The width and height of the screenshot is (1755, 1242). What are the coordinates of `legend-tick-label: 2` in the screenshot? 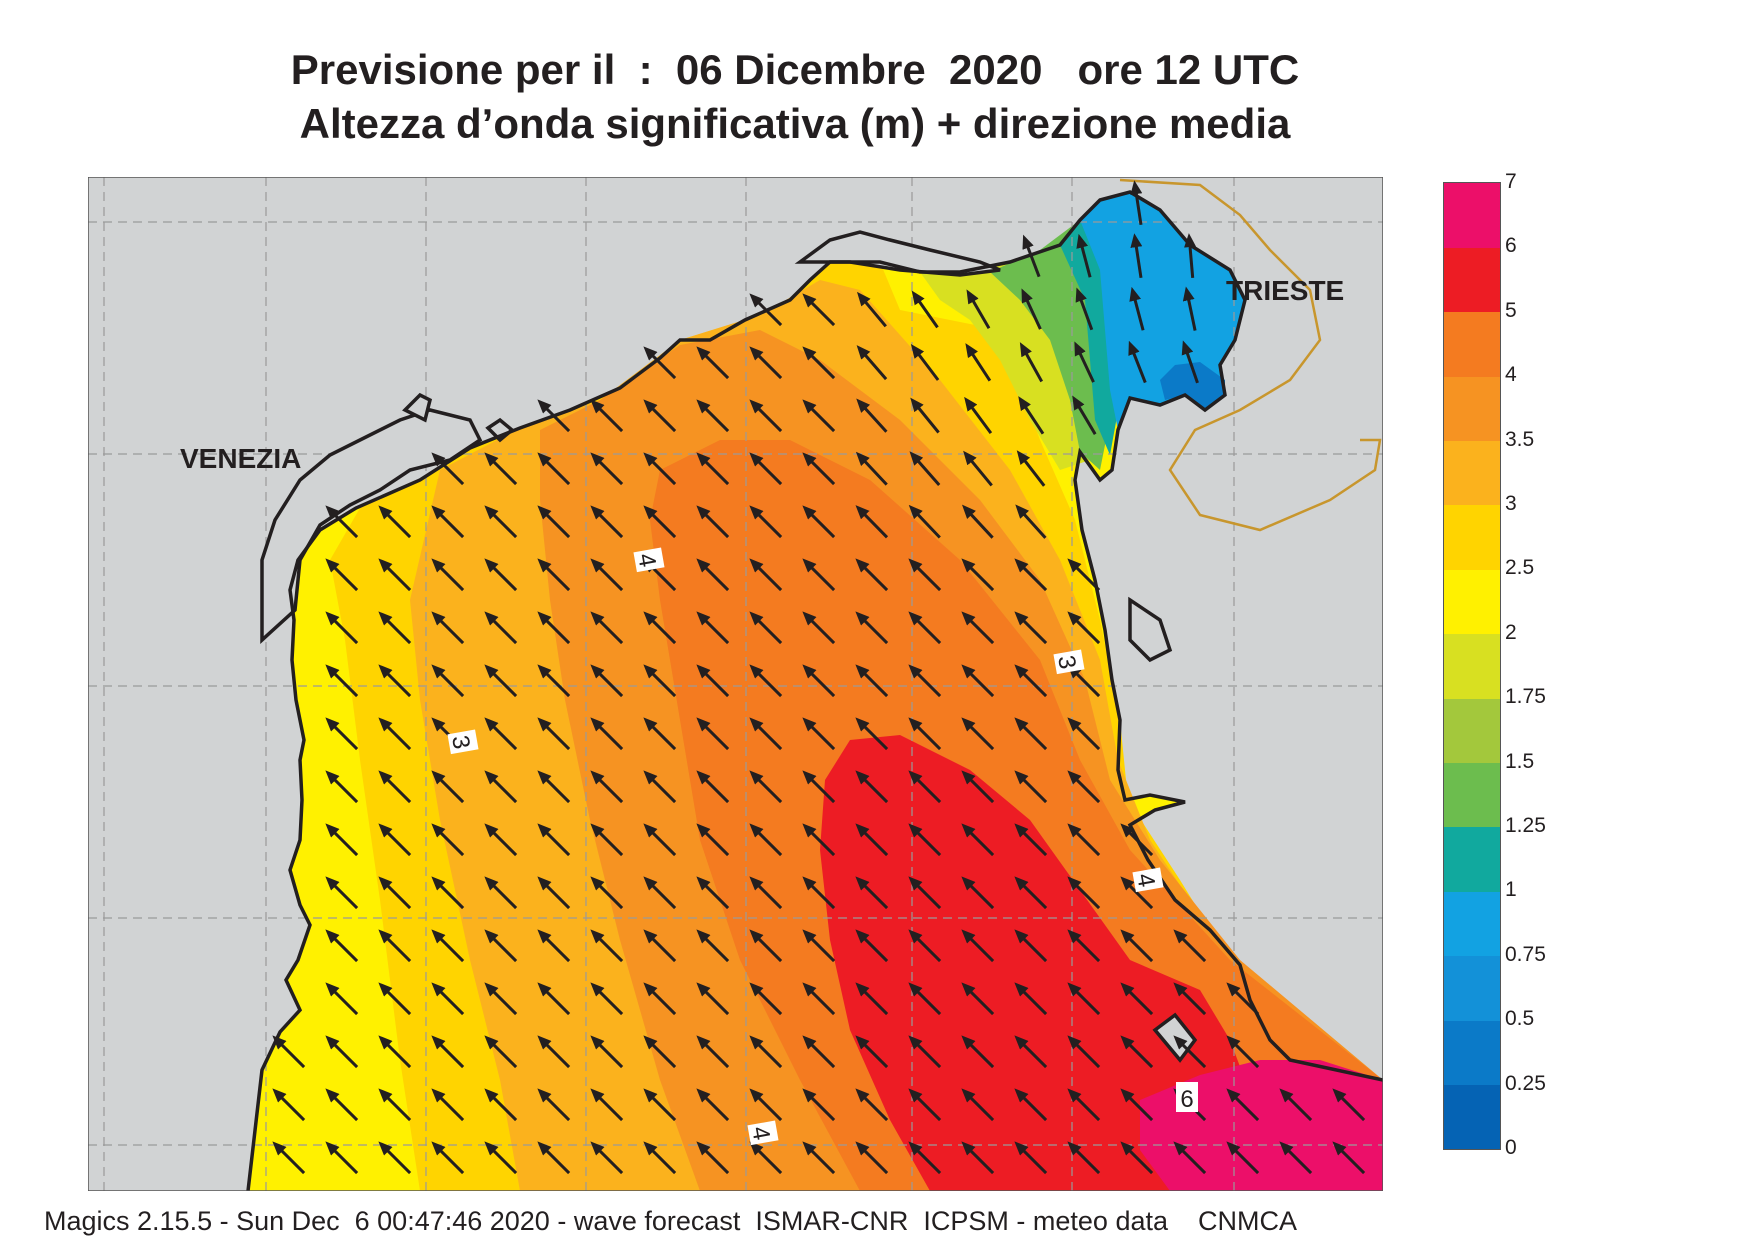 It's located at (1511, 632).